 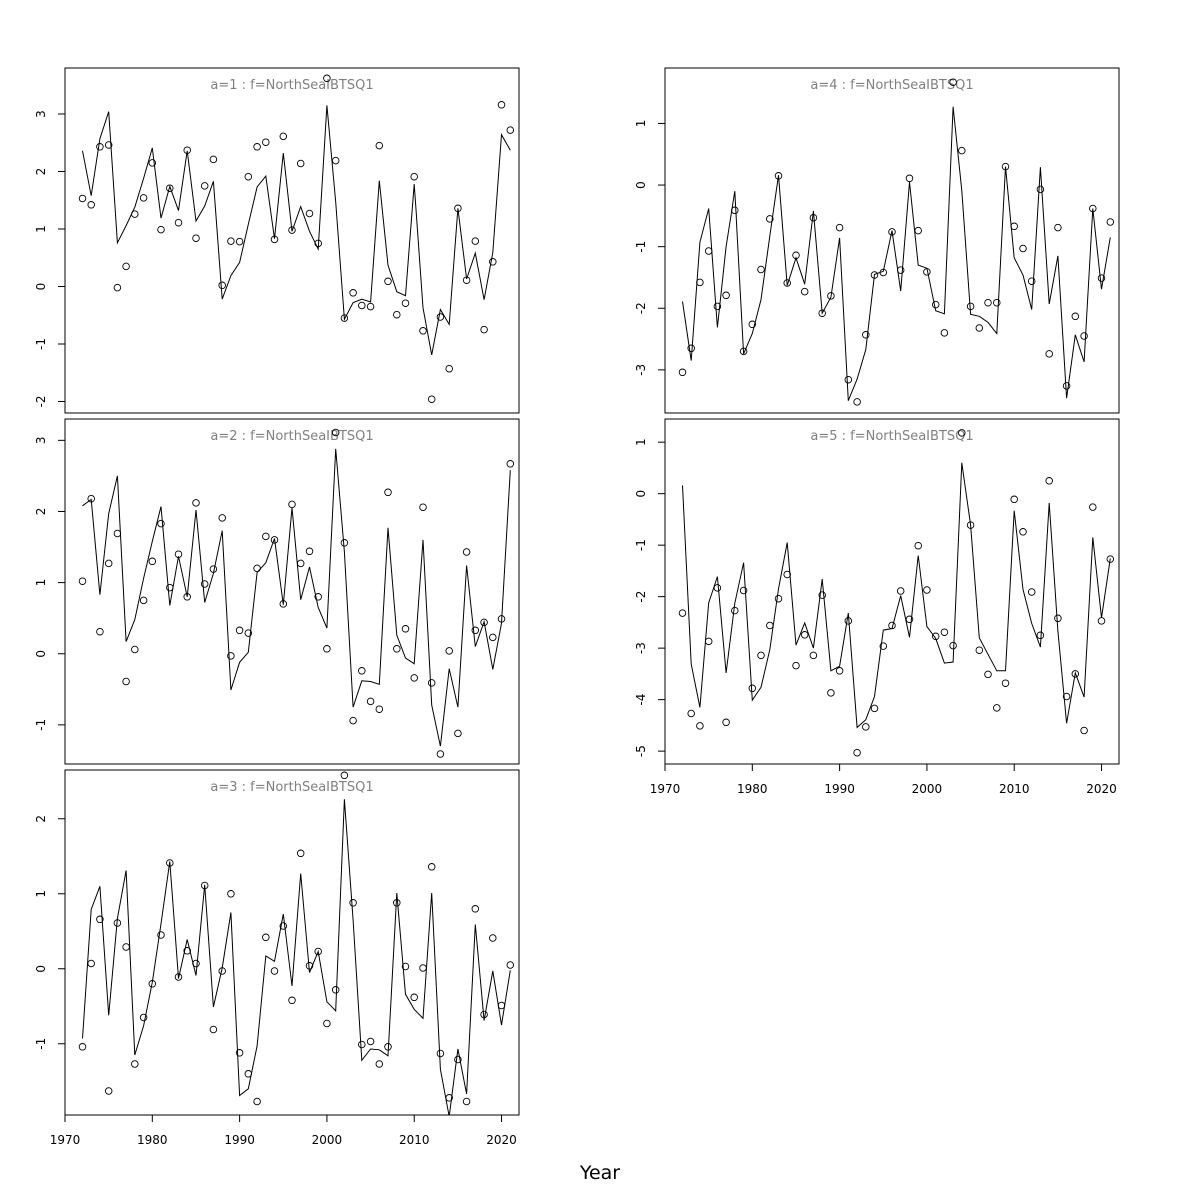 I want to click on panel-2: a=2 : f=NorthSeaIBTSQ1 -1 0 1 2 3, so click(x=277, y=591).